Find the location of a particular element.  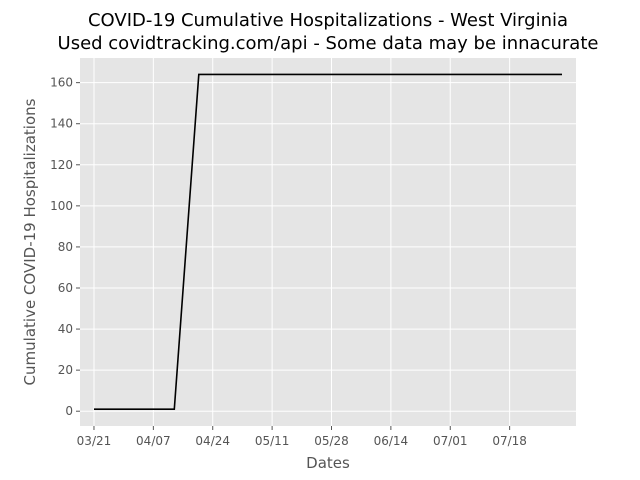

y-tick-label: 40 is located at coordinates (65, 329).